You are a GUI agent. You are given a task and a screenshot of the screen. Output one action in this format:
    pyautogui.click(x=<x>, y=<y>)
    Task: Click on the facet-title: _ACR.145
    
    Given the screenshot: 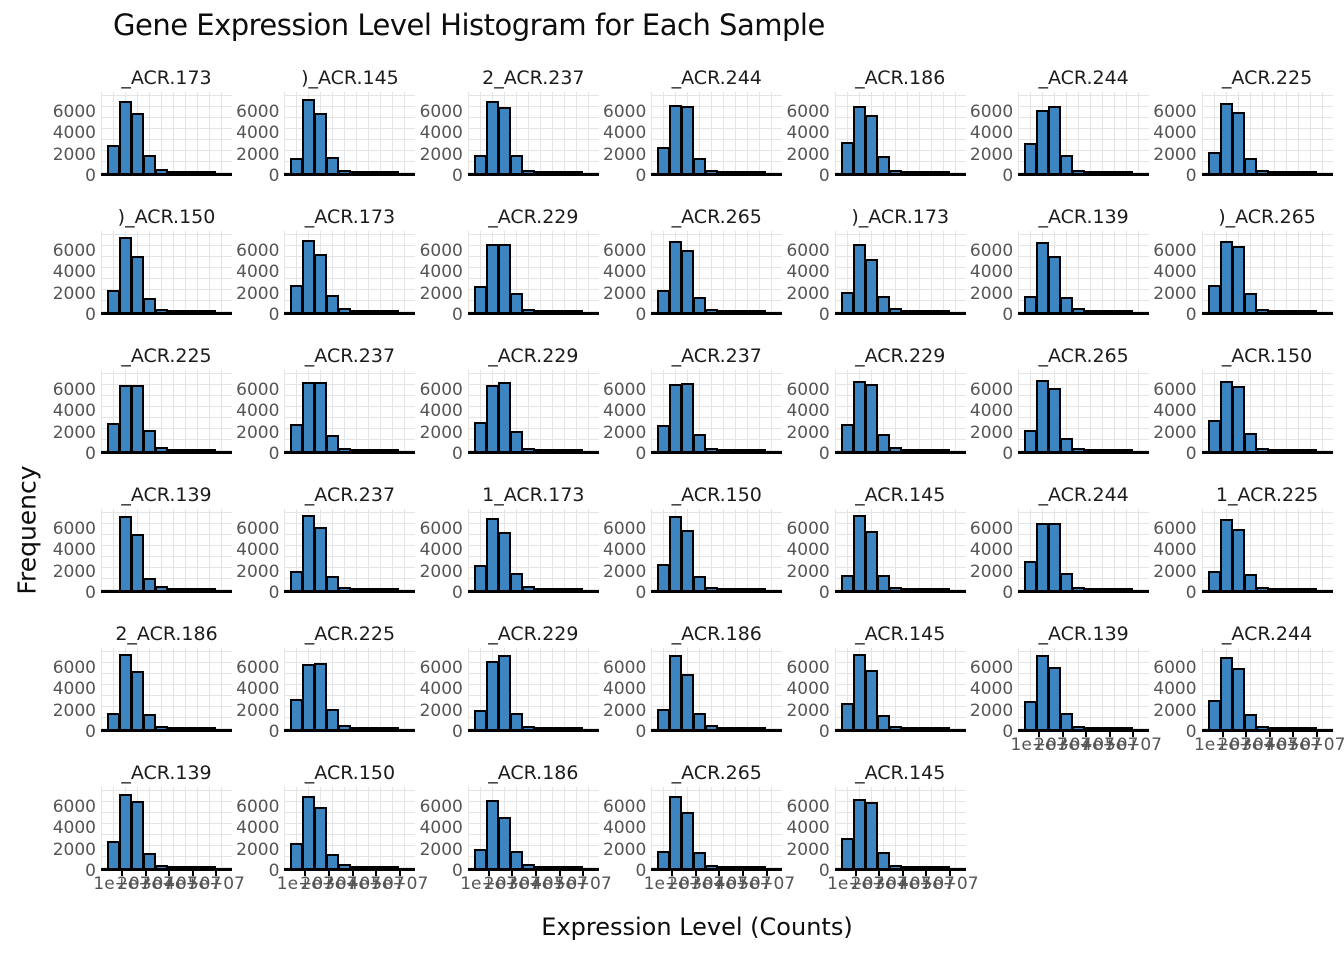 What is the action you would take?
    pyautogui.click(x=900, y=495)
    